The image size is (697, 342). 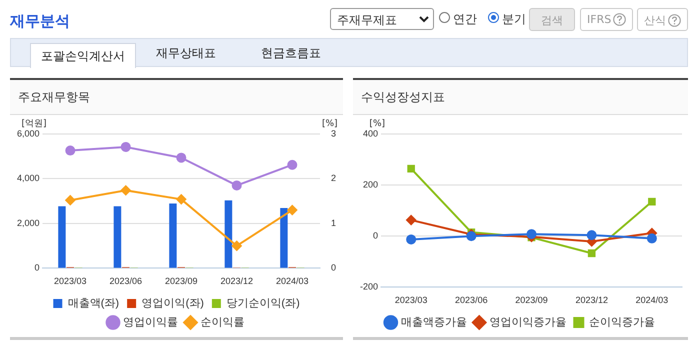 I want to click on y2-tick-label: 0, so click(x=333, y=267).